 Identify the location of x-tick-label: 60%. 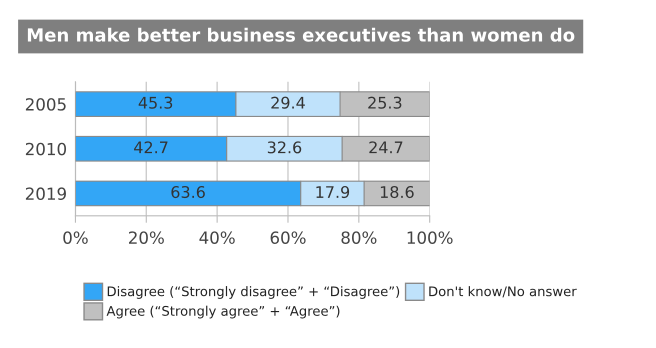
(288, 237).